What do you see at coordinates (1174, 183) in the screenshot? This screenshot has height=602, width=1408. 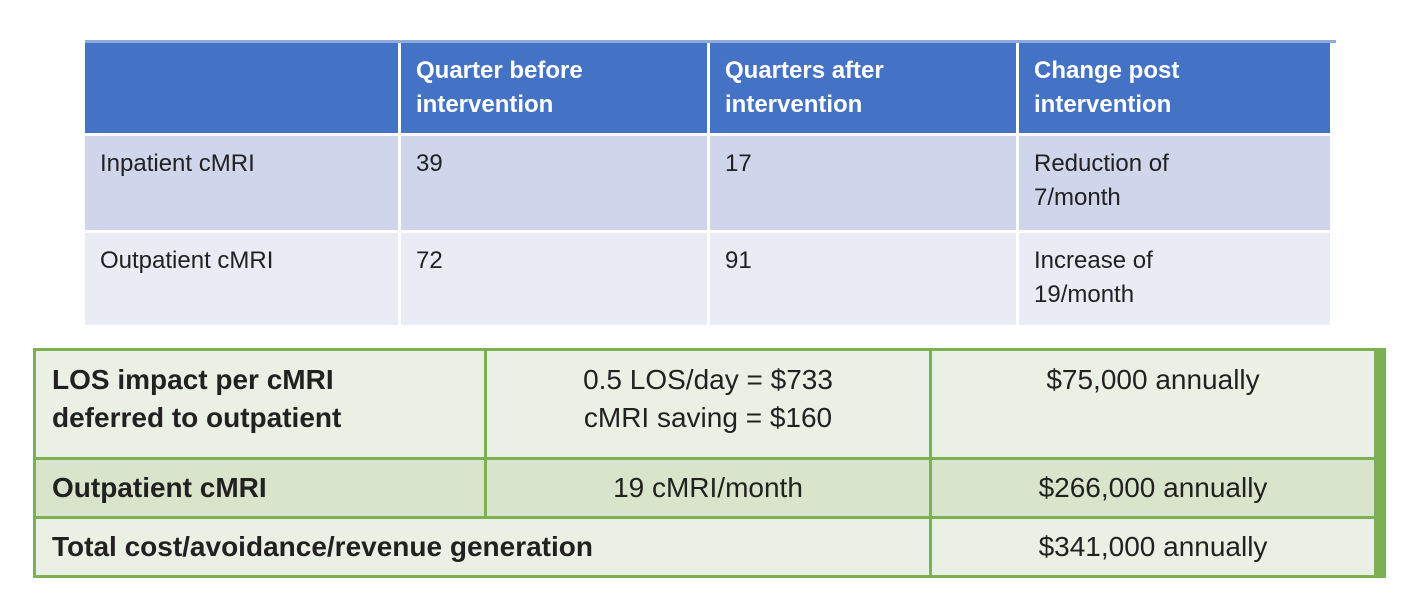 I see `row-inpatient-change: Reduction of 7/month` at bounding box center [1174, 183].